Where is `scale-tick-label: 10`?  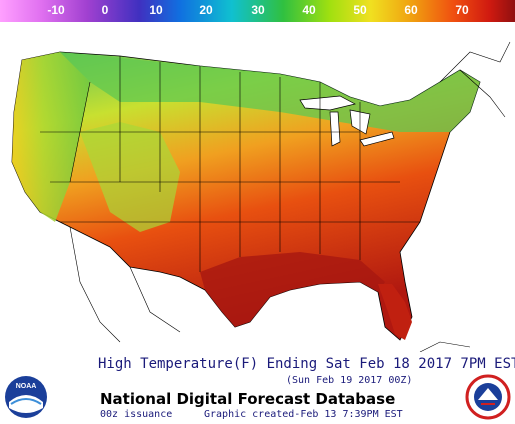
scale-tick-label: 10 is located at coordinates (156, 10).